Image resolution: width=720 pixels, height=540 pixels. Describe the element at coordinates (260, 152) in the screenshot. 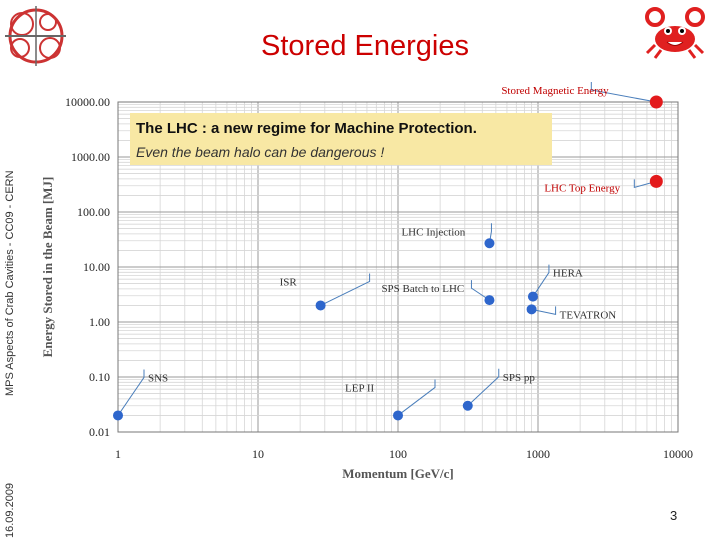

I see `callout-subheading: Even the beam halo can be dangerous !` at that location.